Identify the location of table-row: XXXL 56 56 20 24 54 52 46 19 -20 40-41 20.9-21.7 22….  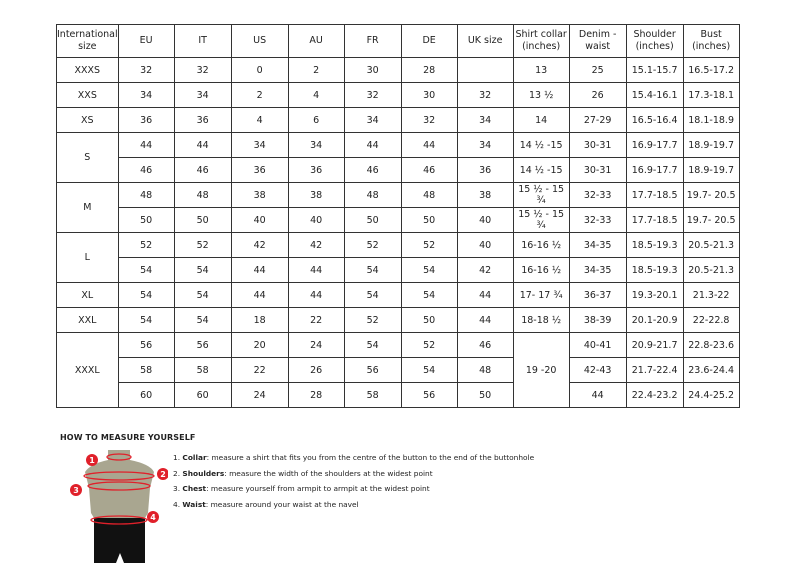
(398, 370).